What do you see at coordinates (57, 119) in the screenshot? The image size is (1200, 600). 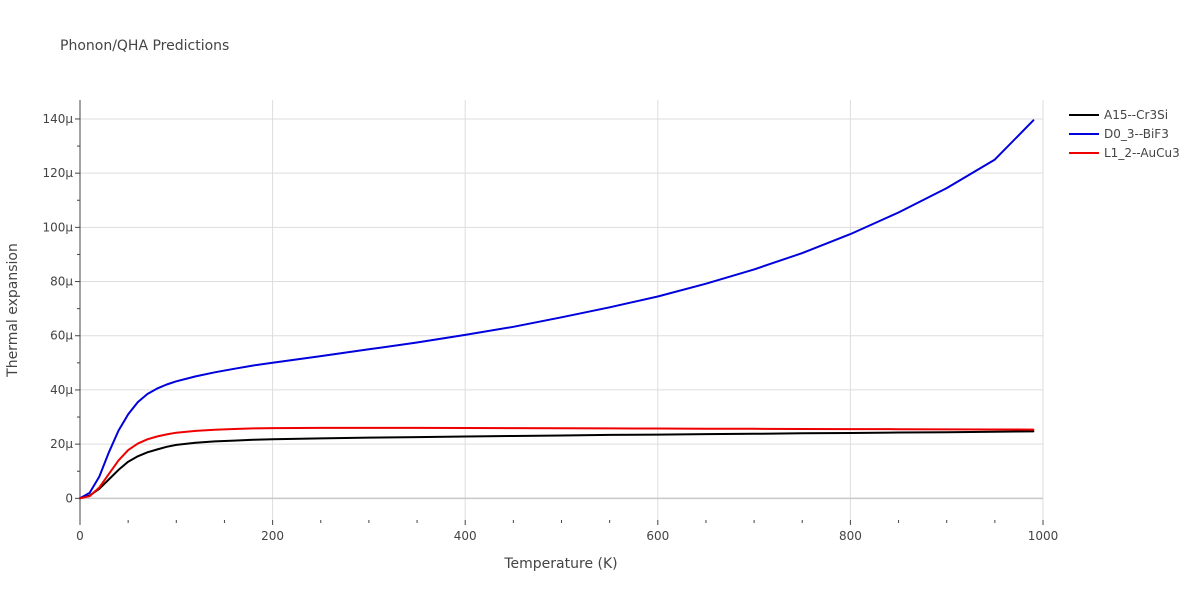 I see `y-tick-label: 140μ` at bounding box center [57, 119].